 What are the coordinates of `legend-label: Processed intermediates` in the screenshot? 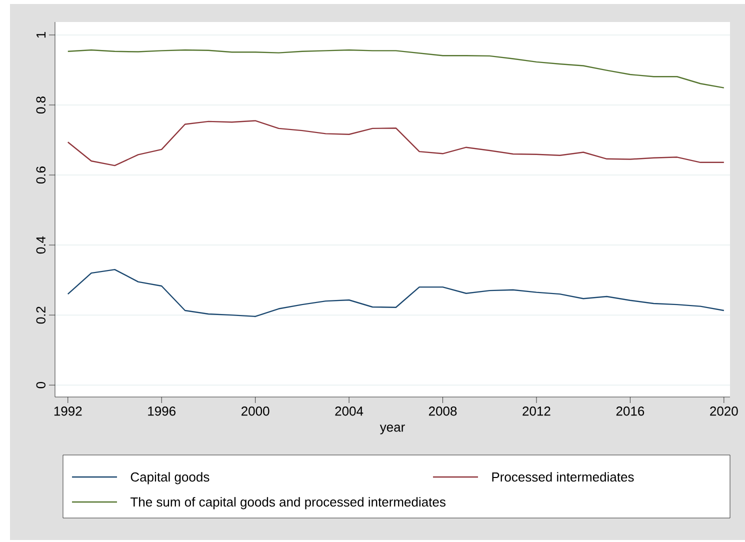 It's located at (563, 477).